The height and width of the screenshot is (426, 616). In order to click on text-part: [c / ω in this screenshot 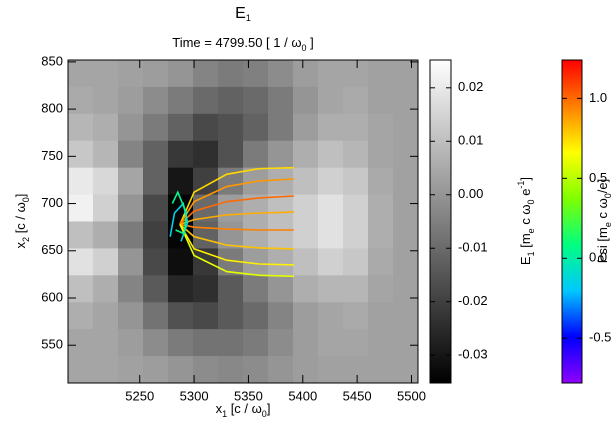, I will do `click(244, 408)`.